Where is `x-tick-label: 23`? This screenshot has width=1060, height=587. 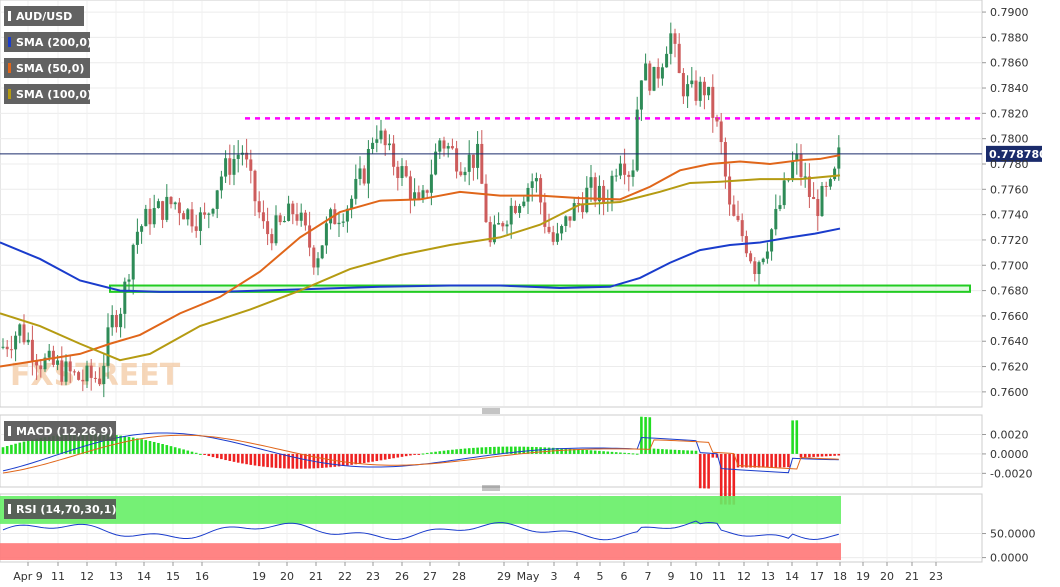
x-tick-label: 23 is located at coordinates (936, 576).